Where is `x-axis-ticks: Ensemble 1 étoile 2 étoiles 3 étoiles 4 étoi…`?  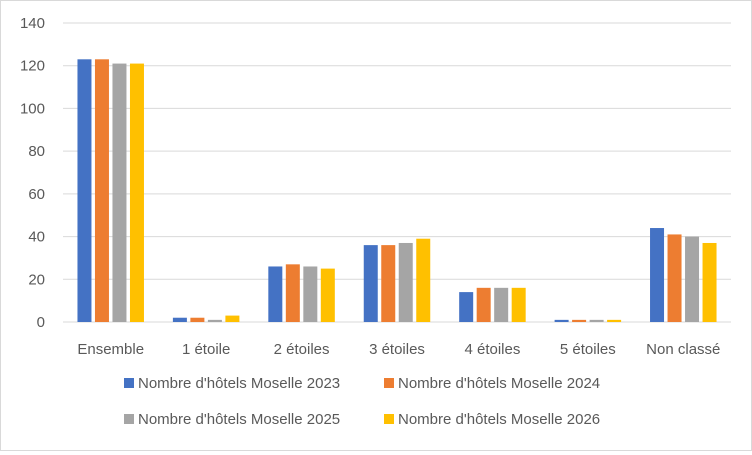
x-axis-ticks: Ensemble 1 étoile 2 étoiles 3 étoiles 4 étoi… is located at coordinates (398, 349).